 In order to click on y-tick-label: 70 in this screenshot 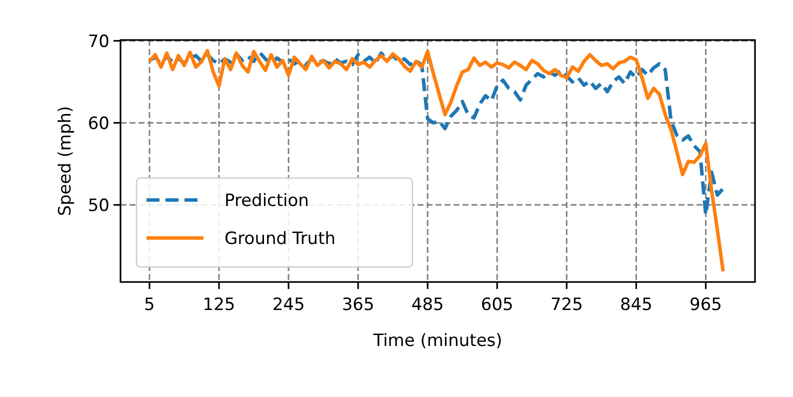, I will do `click(99, 42)`.